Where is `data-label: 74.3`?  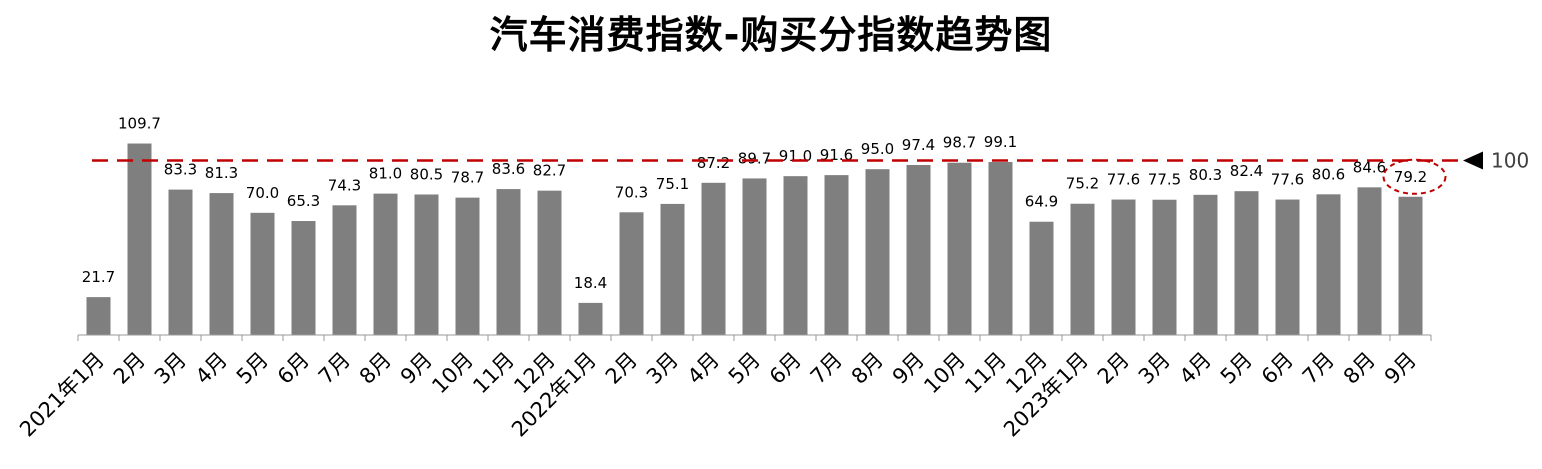 data-label: 74.3 is located at coordinates (344, 185).